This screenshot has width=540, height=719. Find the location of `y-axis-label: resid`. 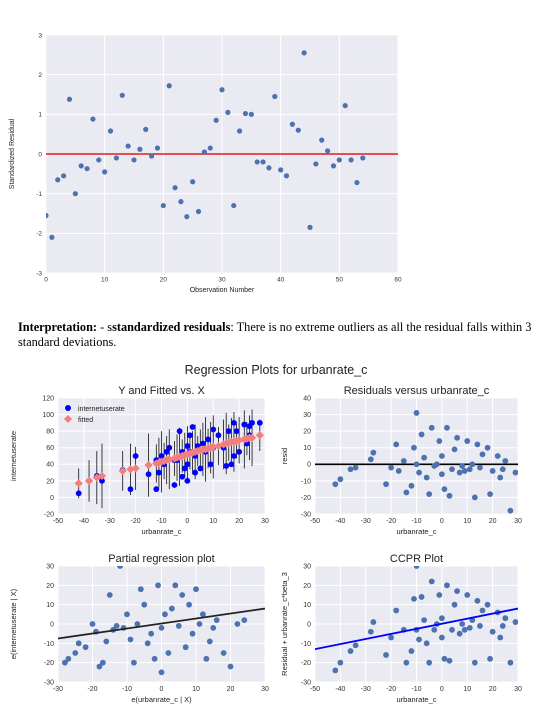

y-axis-label: resid is located at coordinates (284, 456).